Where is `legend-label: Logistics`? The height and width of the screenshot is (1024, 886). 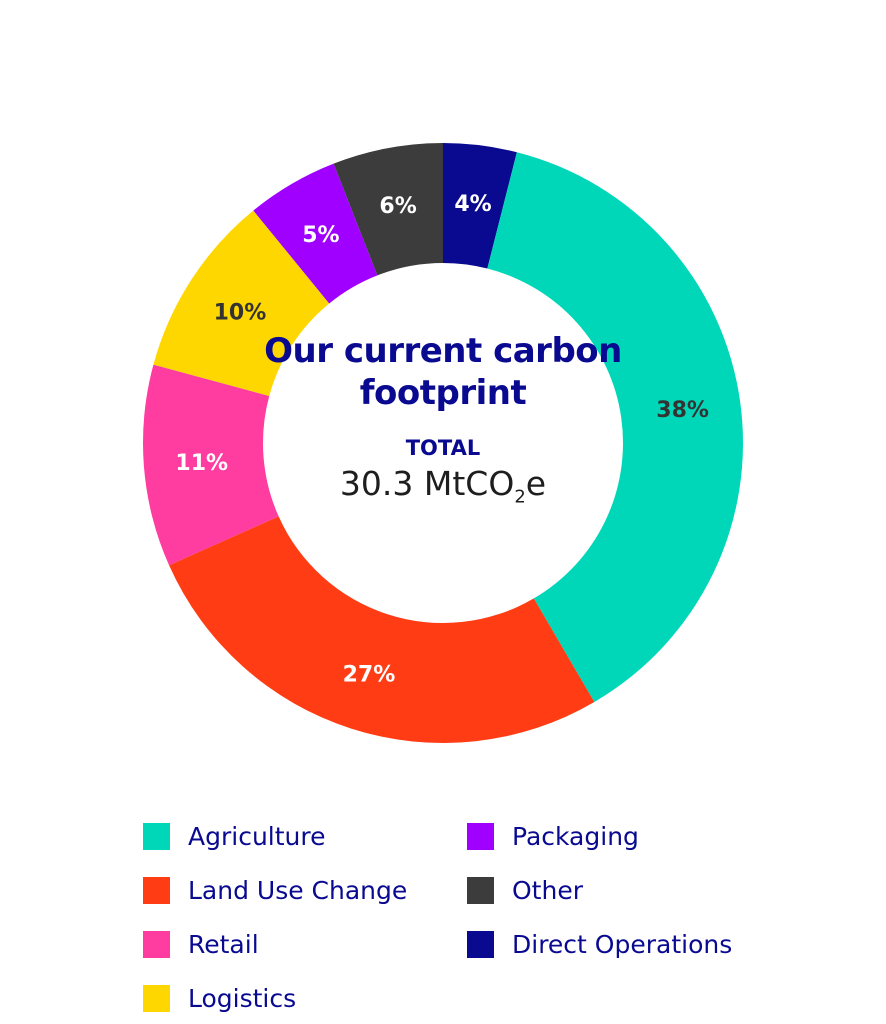
legend-label: Logistics is located at coordinates (242, 998).